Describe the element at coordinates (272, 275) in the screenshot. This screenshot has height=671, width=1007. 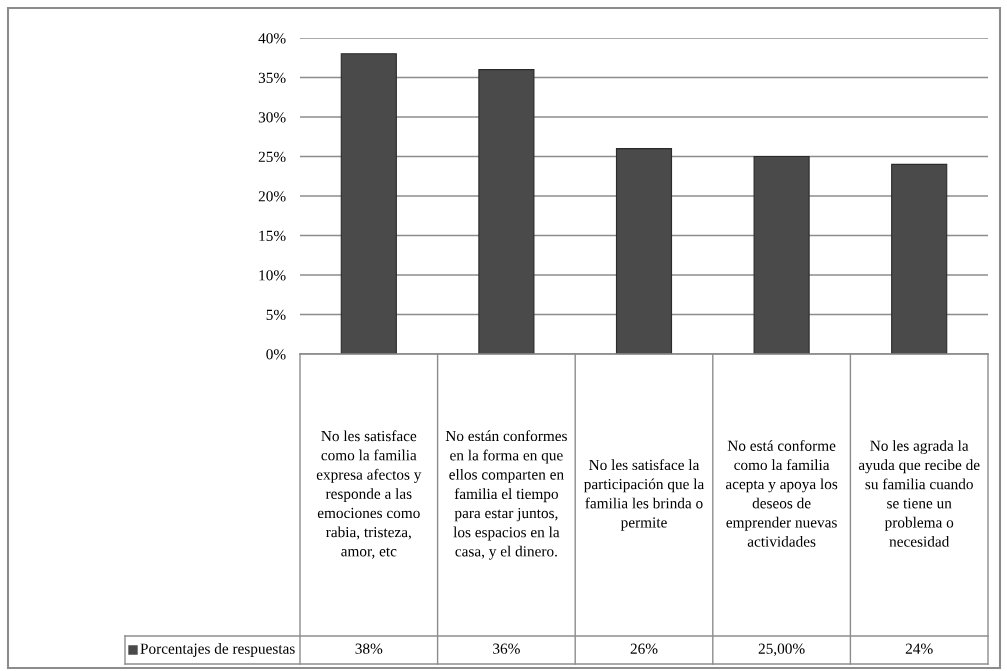
I see `y-tick-label: 10%` at that location.